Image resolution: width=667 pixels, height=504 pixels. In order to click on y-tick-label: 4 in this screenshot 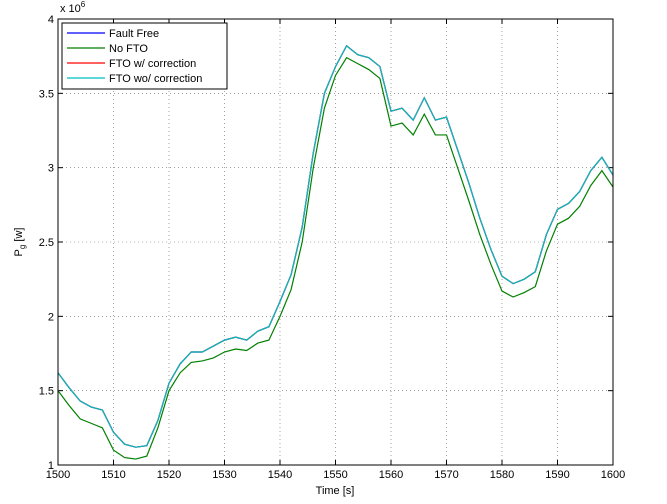, I will do `click(51, 20)`.